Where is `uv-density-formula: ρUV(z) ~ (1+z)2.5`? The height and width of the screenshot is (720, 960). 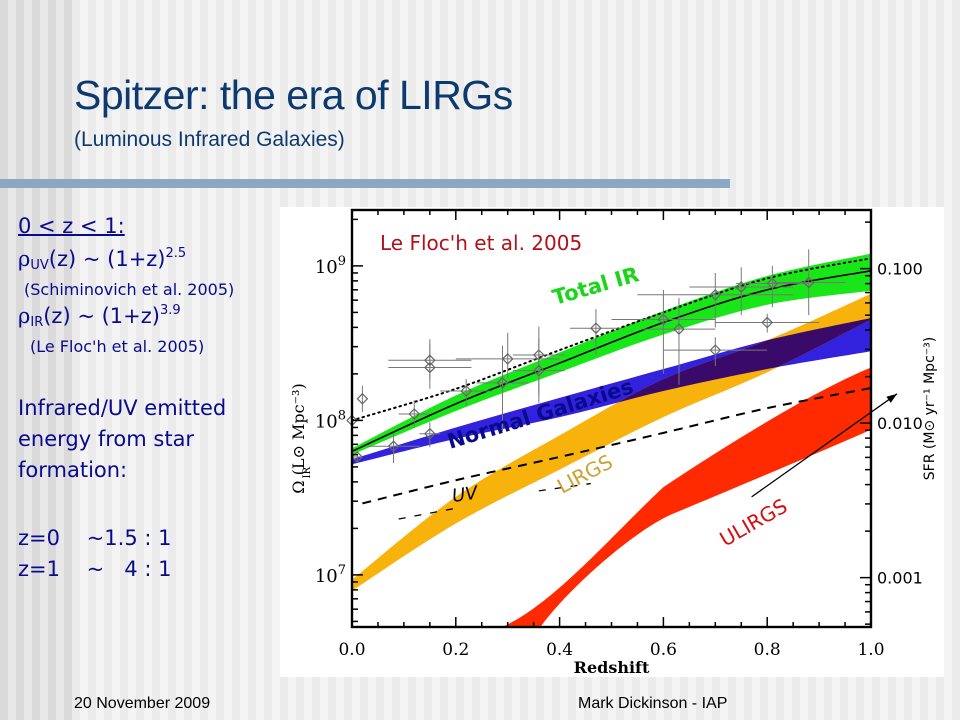 uv-density-formula: ρUV(z) ~ (1+z)2.5 is located at coordinates (102, 259).